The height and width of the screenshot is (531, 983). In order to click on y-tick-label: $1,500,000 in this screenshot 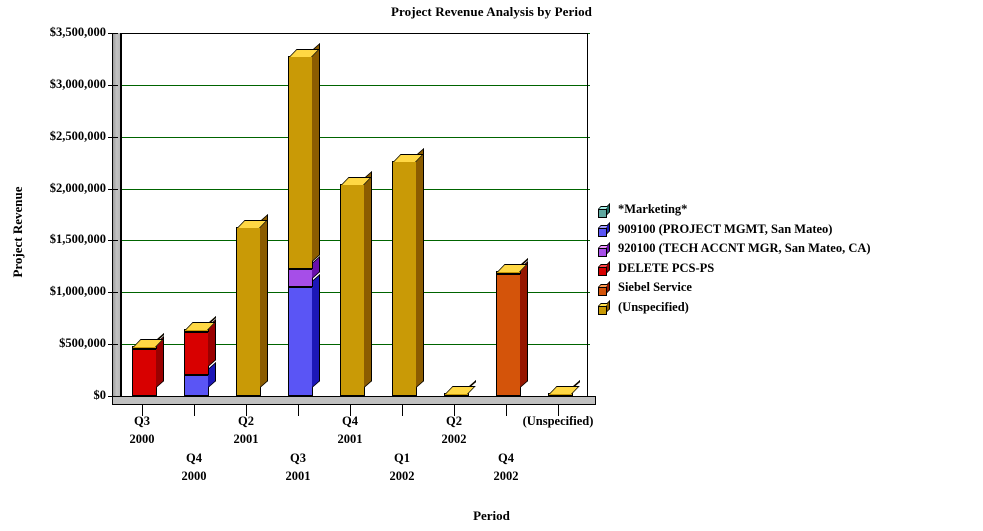, I will do `click(77, 239)`.